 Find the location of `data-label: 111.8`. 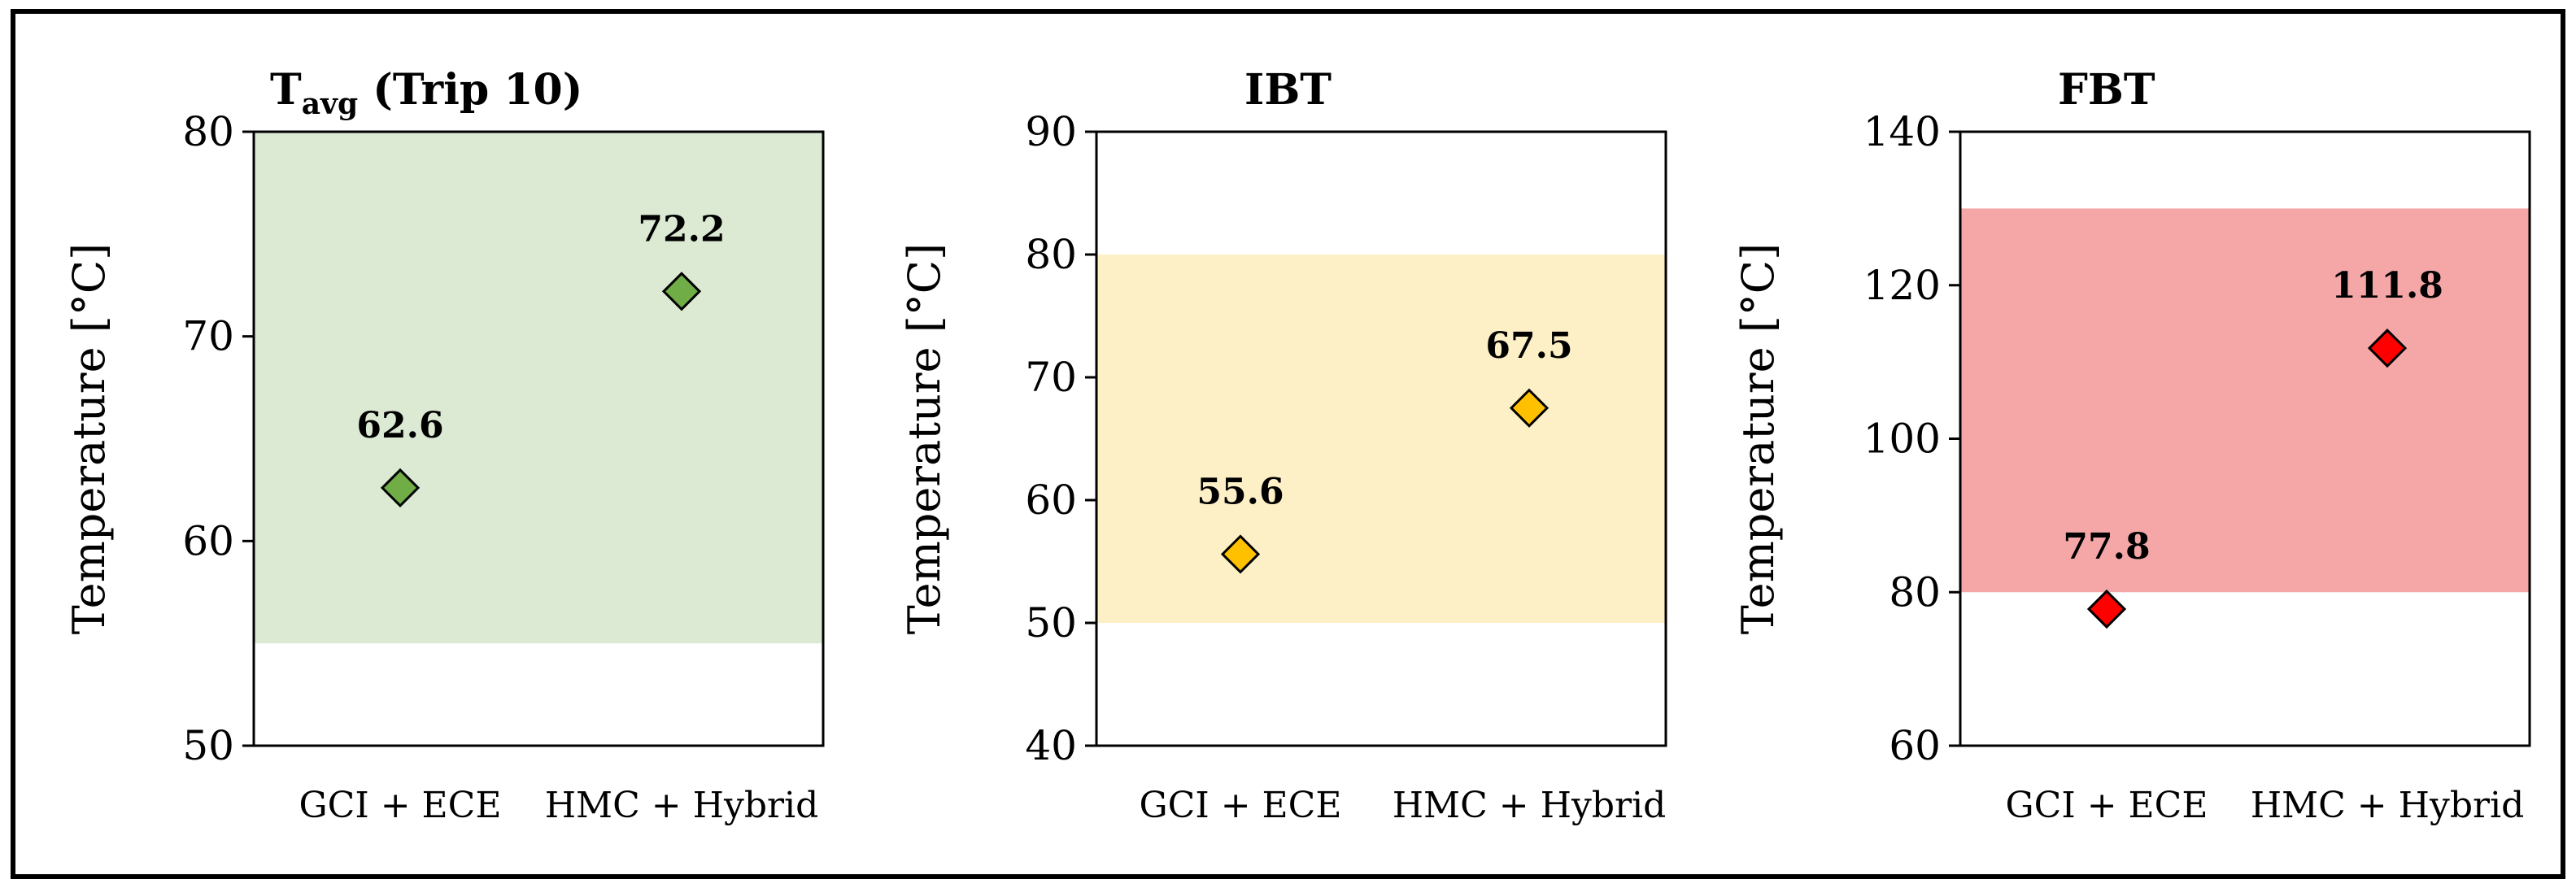

data-label: 111.8 is located at coordinates (2387, 286).